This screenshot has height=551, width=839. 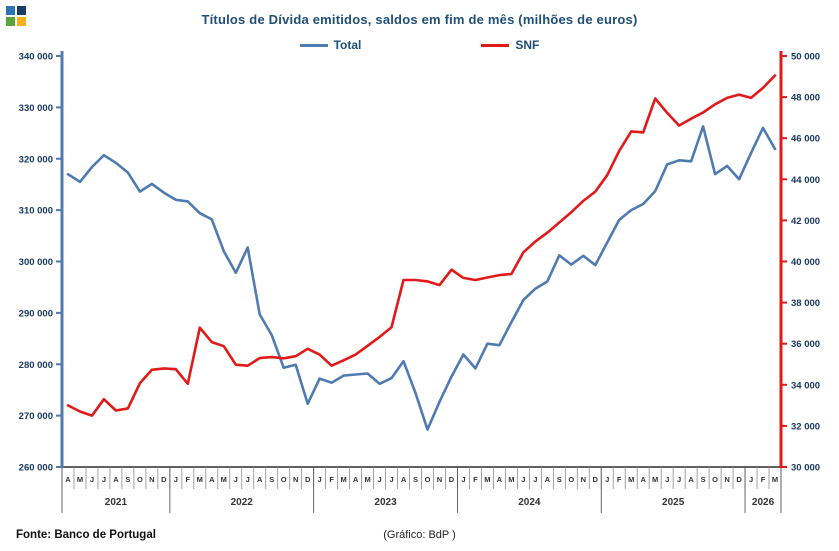 I want to click on year-label: 2025, so click(x=673, y=502).